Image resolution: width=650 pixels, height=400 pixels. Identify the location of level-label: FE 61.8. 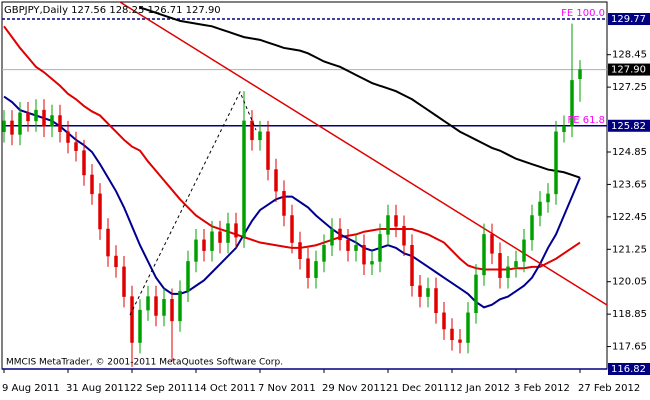
(586, 120).